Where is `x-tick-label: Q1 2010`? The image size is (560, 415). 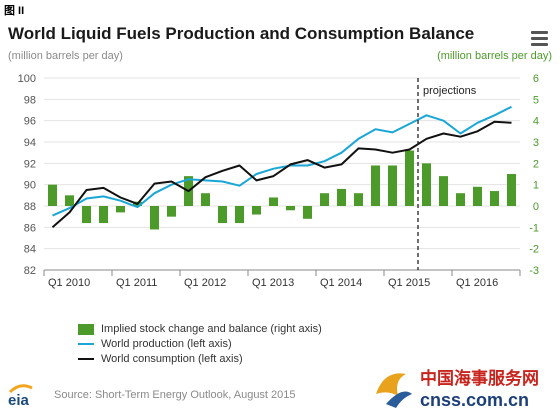
x-tick-label: Q1 2010 is located at coordinates (69, 283).